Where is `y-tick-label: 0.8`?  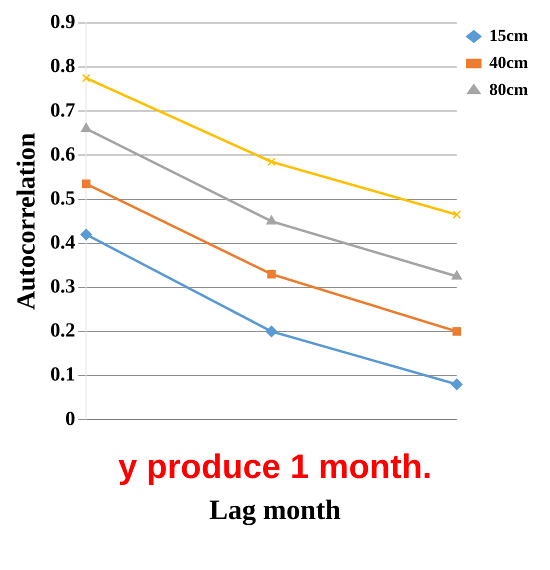 y-tick-label: 0.8 is located at coordinates (63, 66).